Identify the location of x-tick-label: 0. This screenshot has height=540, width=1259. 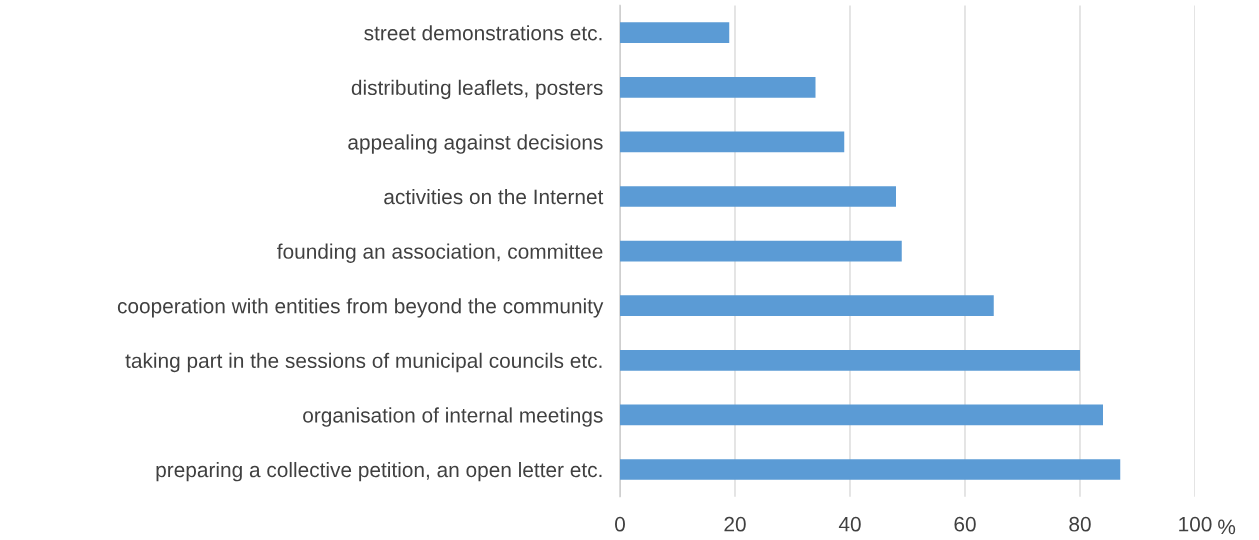
(620, 524).